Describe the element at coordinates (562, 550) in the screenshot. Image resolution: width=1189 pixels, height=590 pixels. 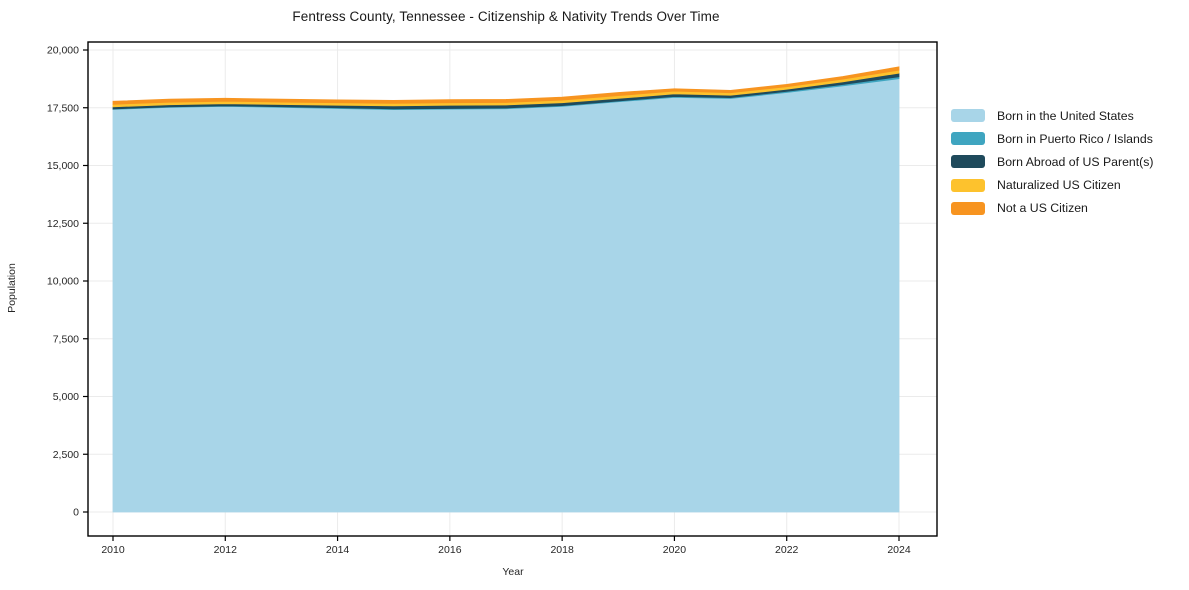
I see `svg-text: 2018` at that location.